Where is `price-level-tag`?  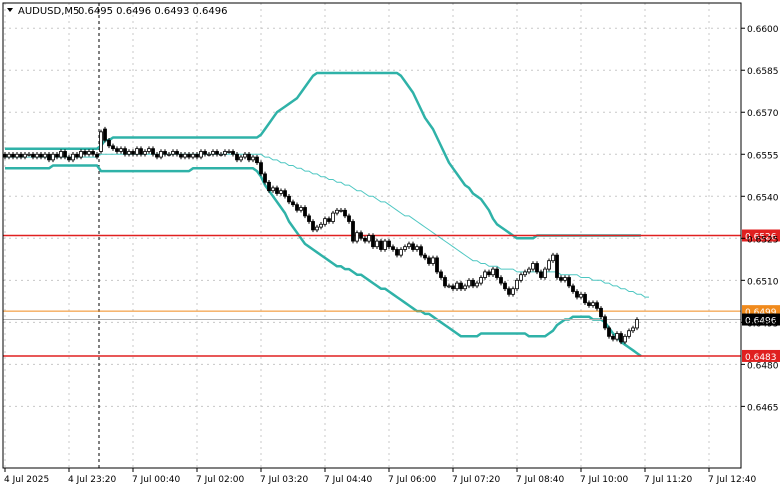 price-level-tag is located at coordinates (761, 355).